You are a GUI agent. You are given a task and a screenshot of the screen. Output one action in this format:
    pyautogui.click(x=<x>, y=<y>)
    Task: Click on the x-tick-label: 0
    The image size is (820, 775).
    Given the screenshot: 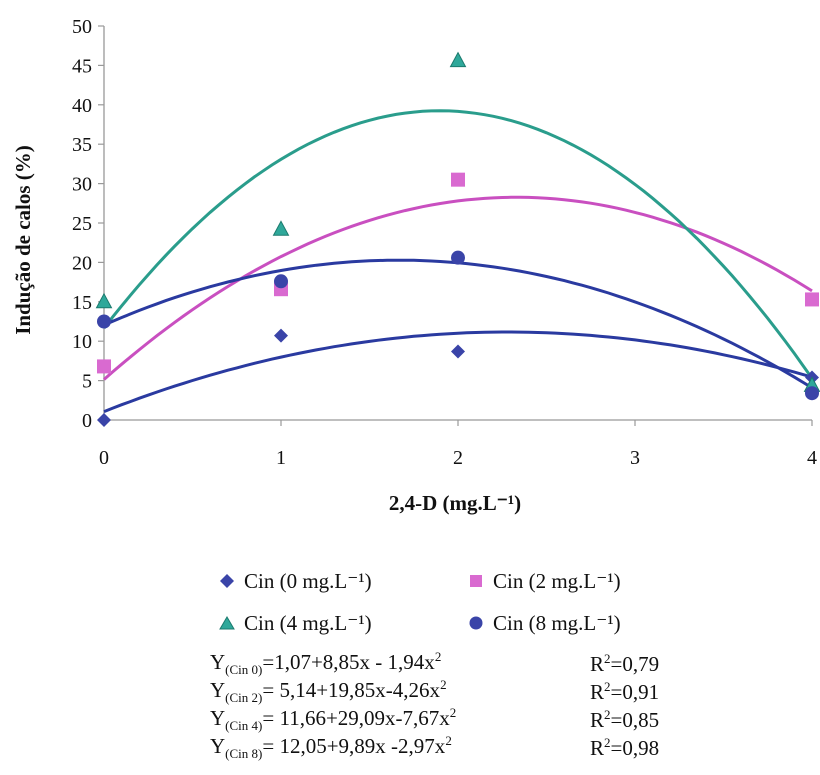 What is the action you would take?
    pyautogui.click(x=104, y=458)
    